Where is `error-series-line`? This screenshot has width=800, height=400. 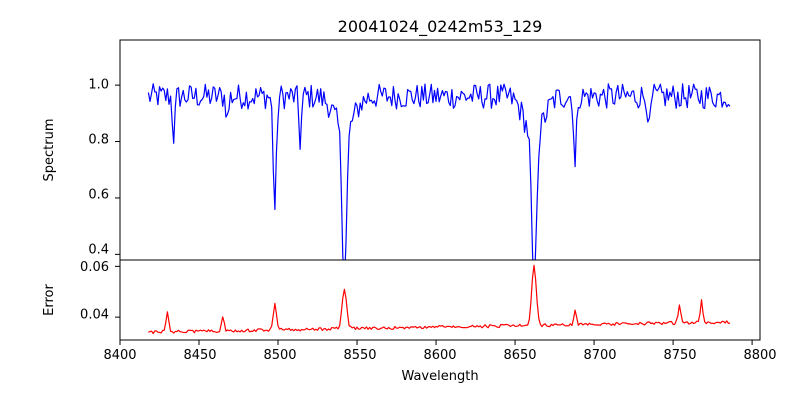 error-series-line is located at coordinates (439, 299).